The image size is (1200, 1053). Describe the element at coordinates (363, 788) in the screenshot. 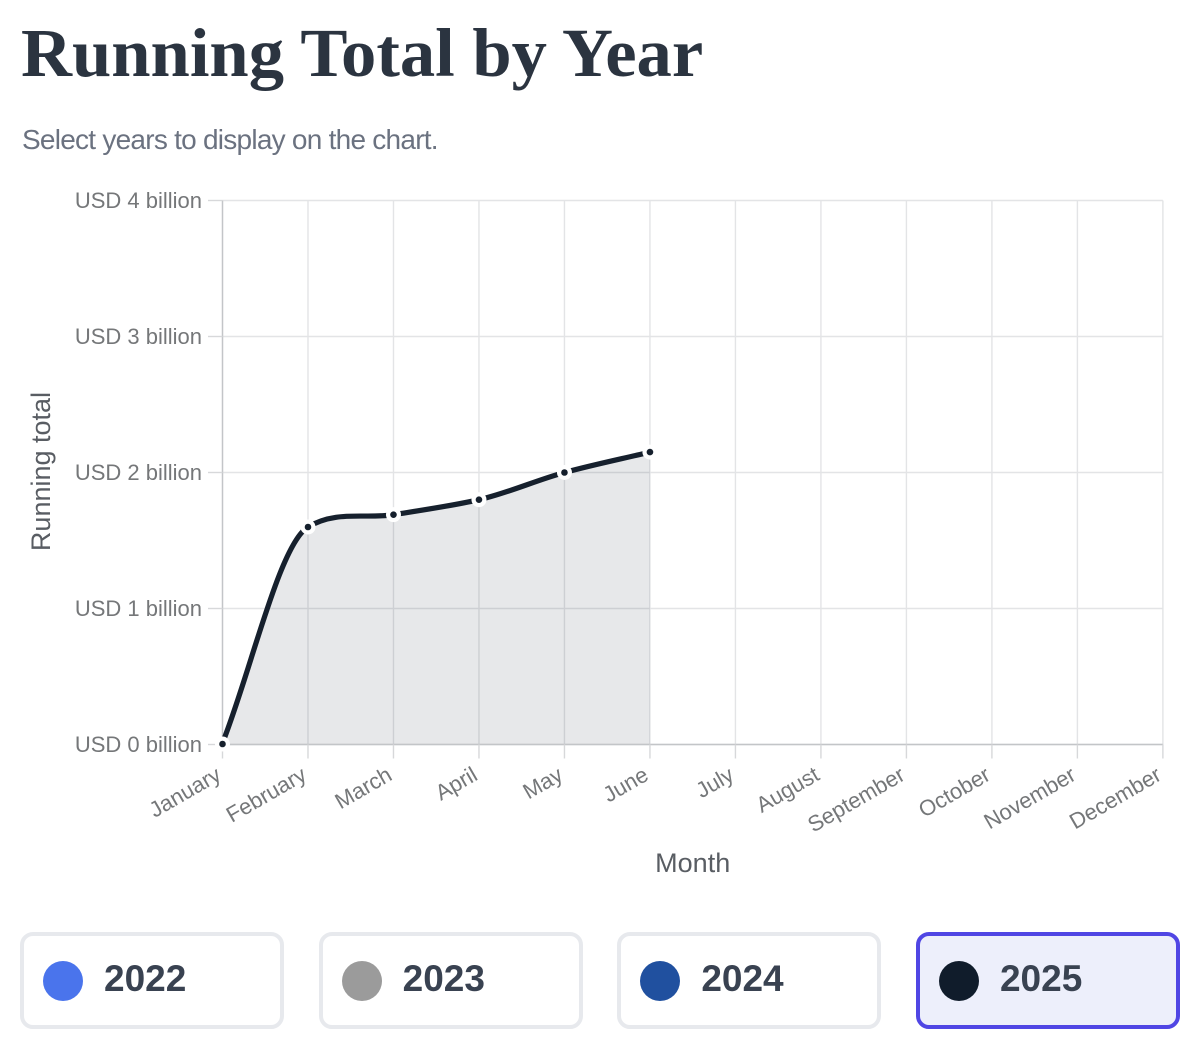

I see `svg-text: March` at that location.